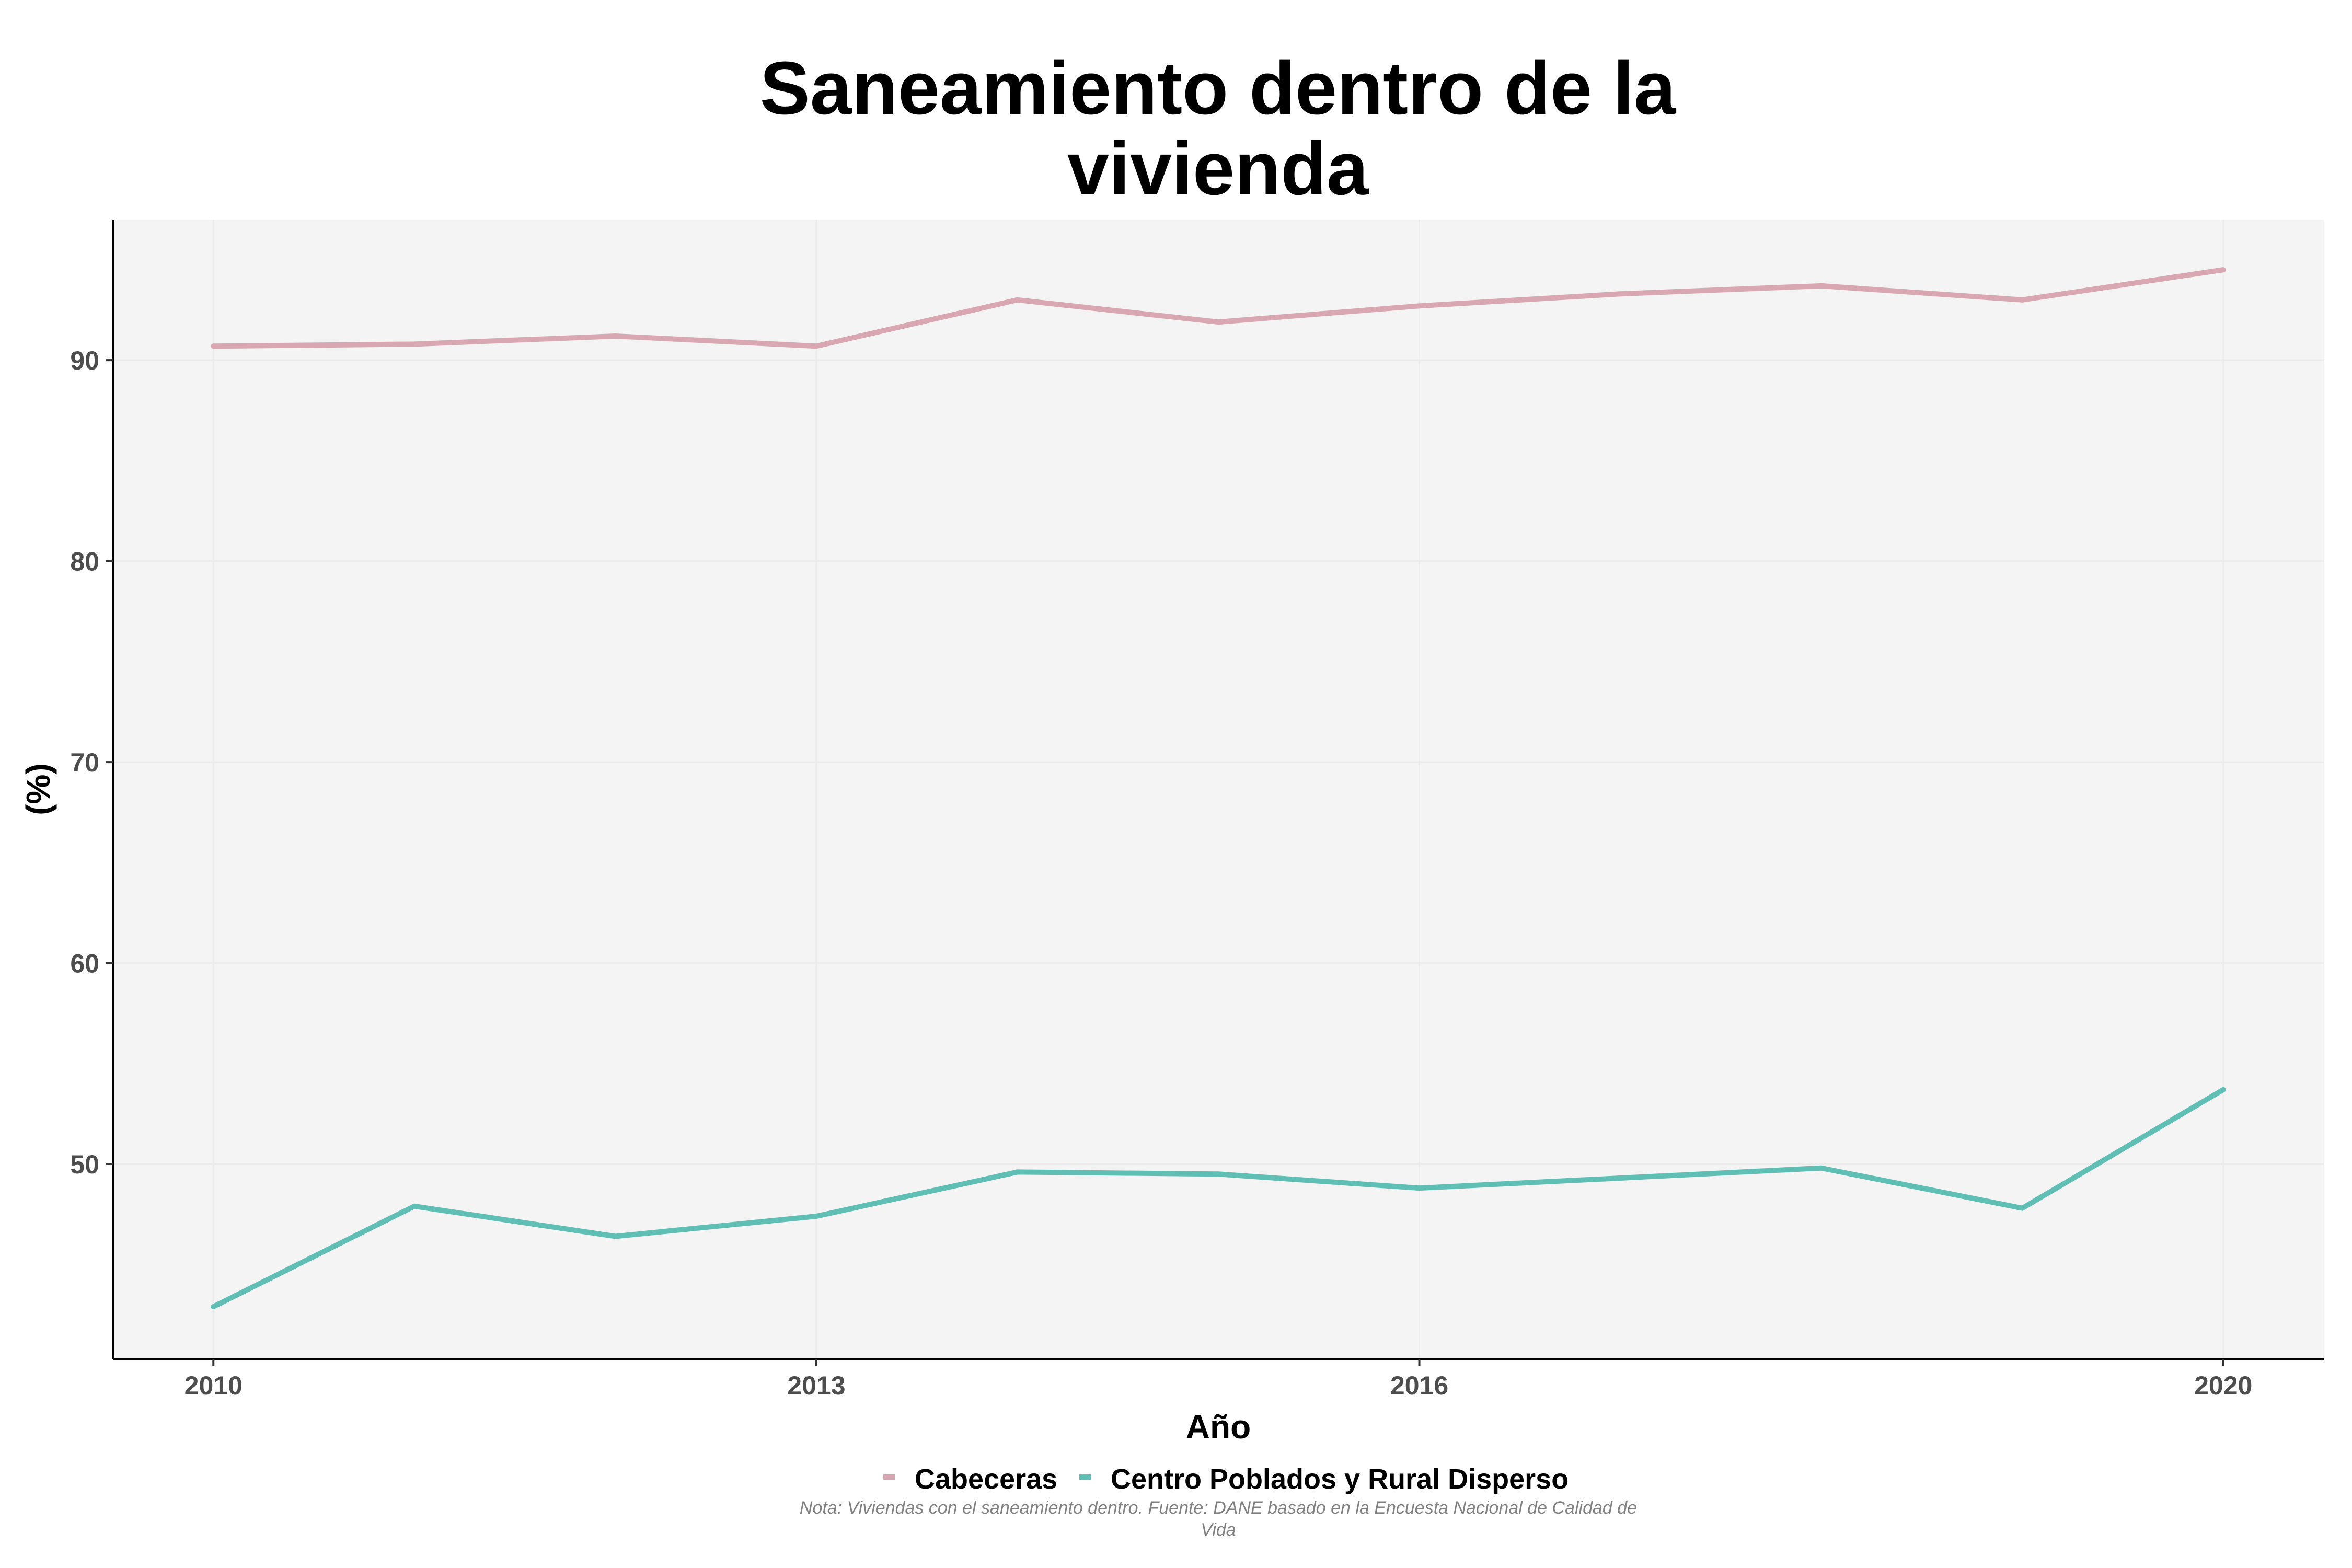 The image size is (2352, 1568). I want to click on x-tick-label: 2020, so click(2223, 1385).